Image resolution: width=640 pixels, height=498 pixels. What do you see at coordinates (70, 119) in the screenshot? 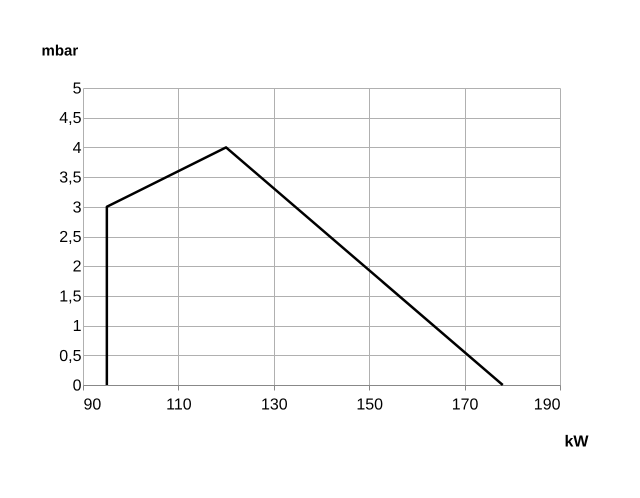
I see `y-tick-label: 4,5` at bounding box center [70, 119].